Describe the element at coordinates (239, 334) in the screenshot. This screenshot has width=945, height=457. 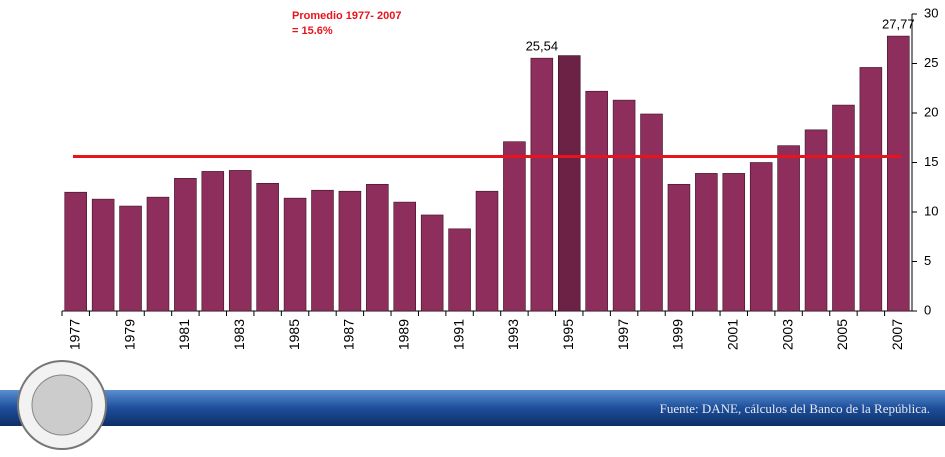
I see `x-tick-label: 1983` at that location.